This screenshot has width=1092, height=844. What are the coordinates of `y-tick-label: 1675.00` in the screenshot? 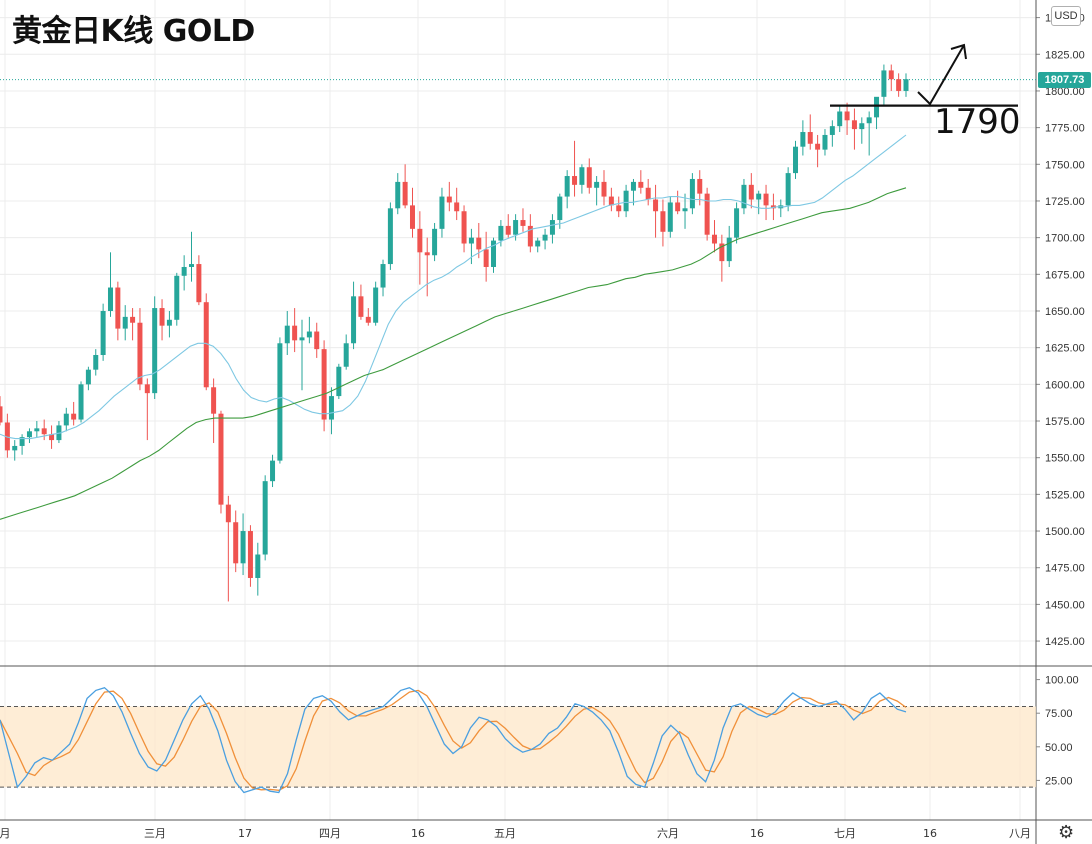 It's located at (1065, 275).